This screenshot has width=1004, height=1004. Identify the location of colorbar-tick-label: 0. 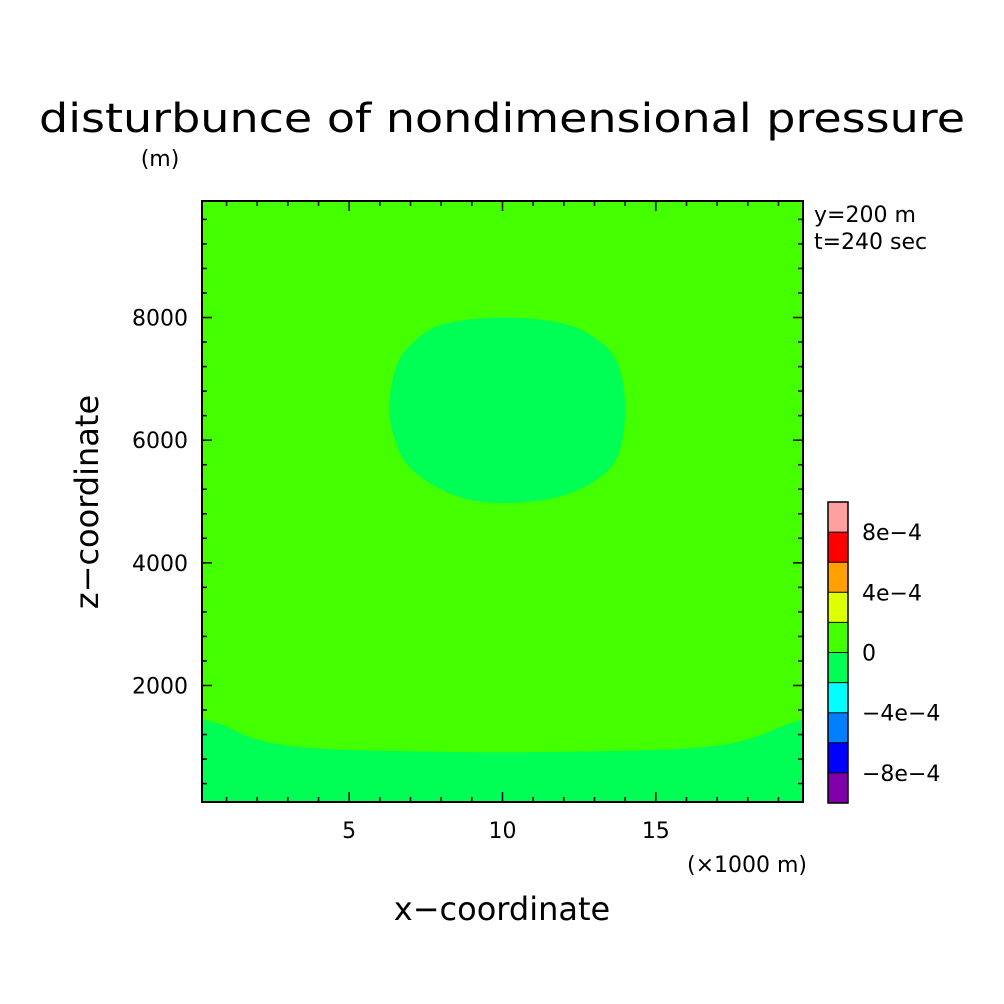
(869, 654).